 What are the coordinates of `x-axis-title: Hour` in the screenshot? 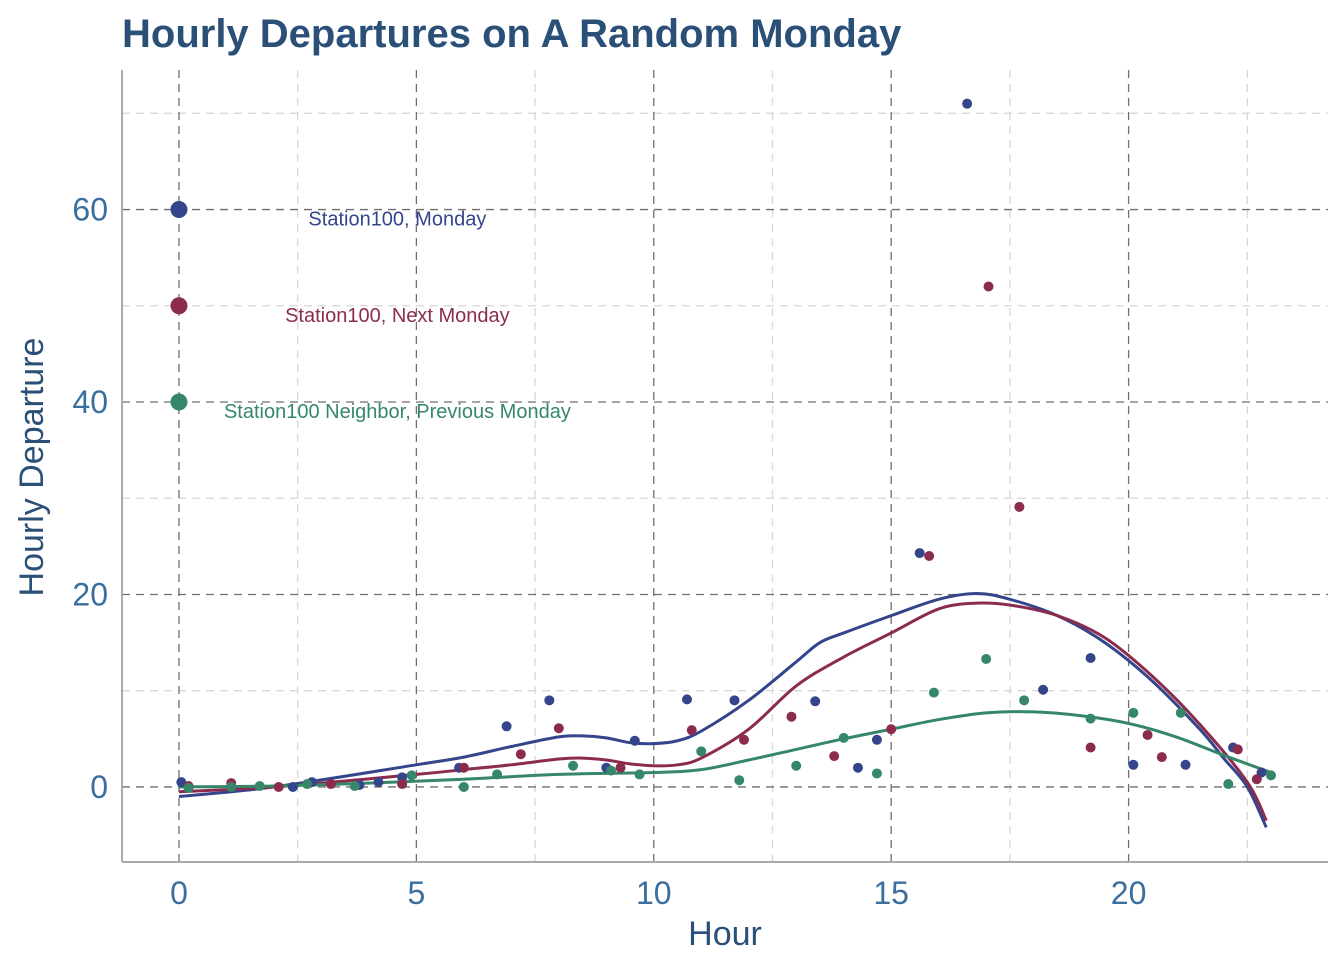 It's located at (725, 934).